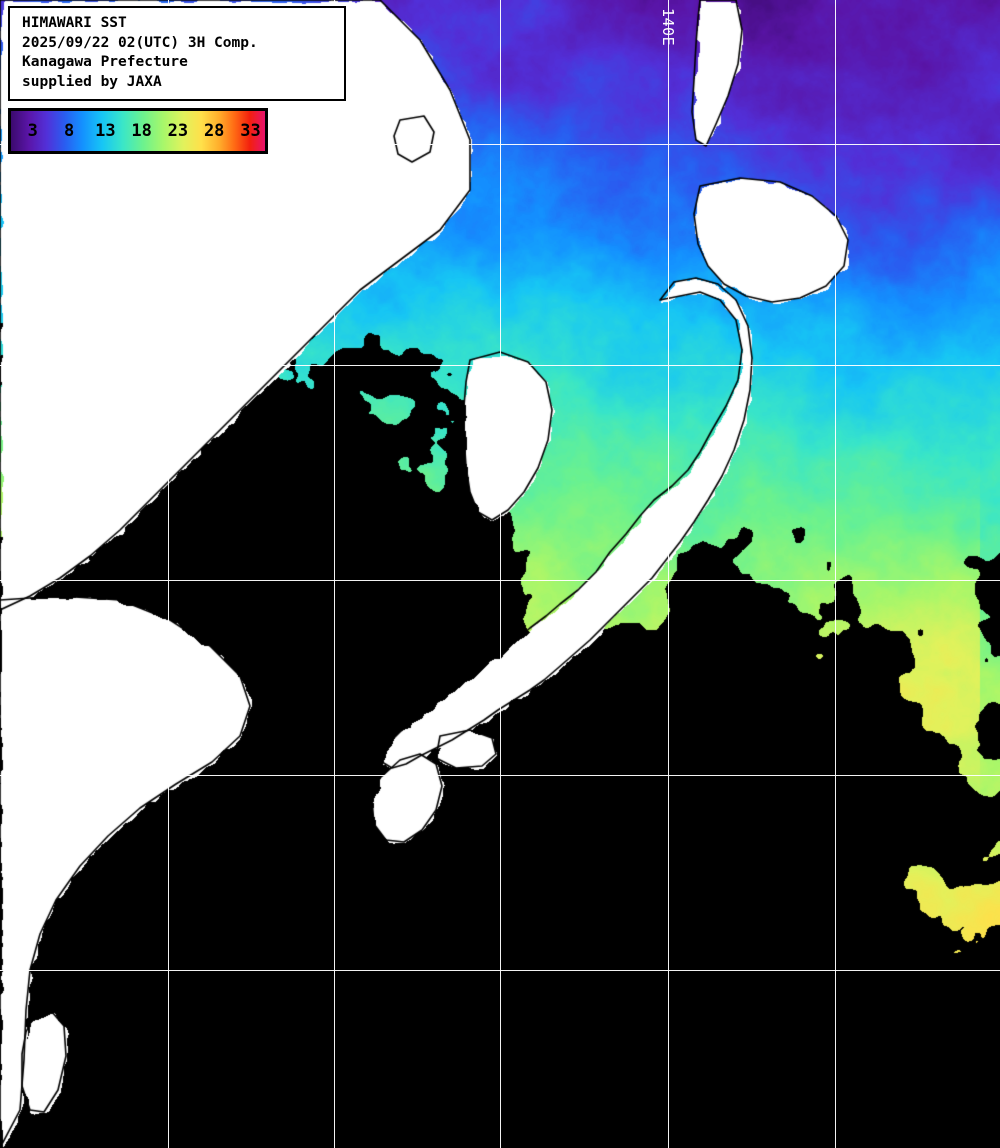 The width and height of the screenshot is (1000, 1148). What do you see at coordinates (32, 131) in the screenshot?
I see `colorbar-tick-3: 3` at bounding box center [32, 131].